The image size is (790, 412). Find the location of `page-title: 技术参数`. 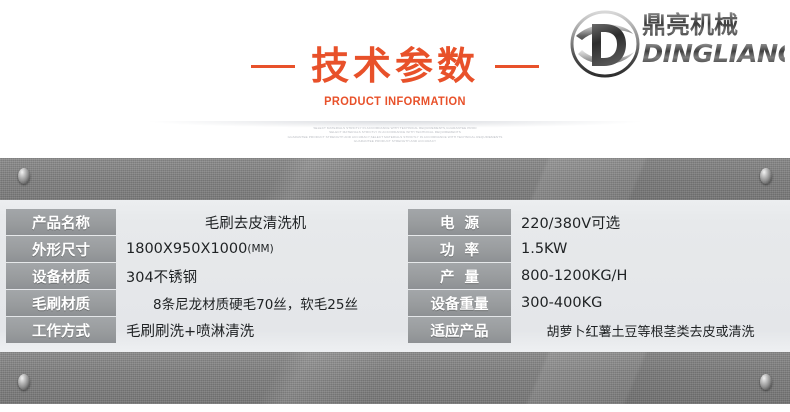

page-title: 技术参数 is located at coordinates (394, 66).